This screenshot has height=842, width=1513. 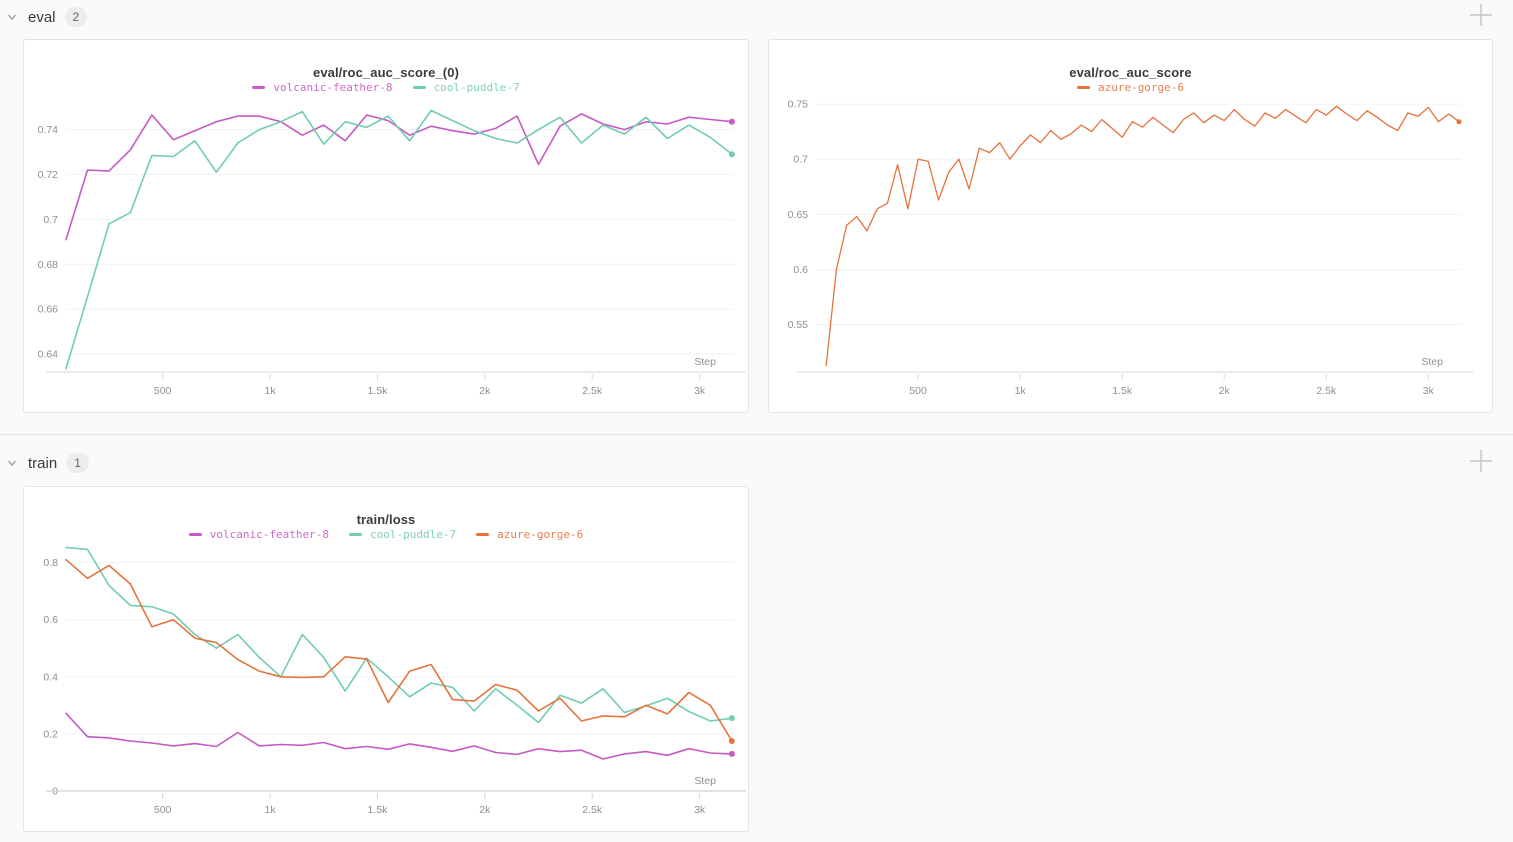 I want to click on svg-text: 0.68, so click(x=48, y=265).